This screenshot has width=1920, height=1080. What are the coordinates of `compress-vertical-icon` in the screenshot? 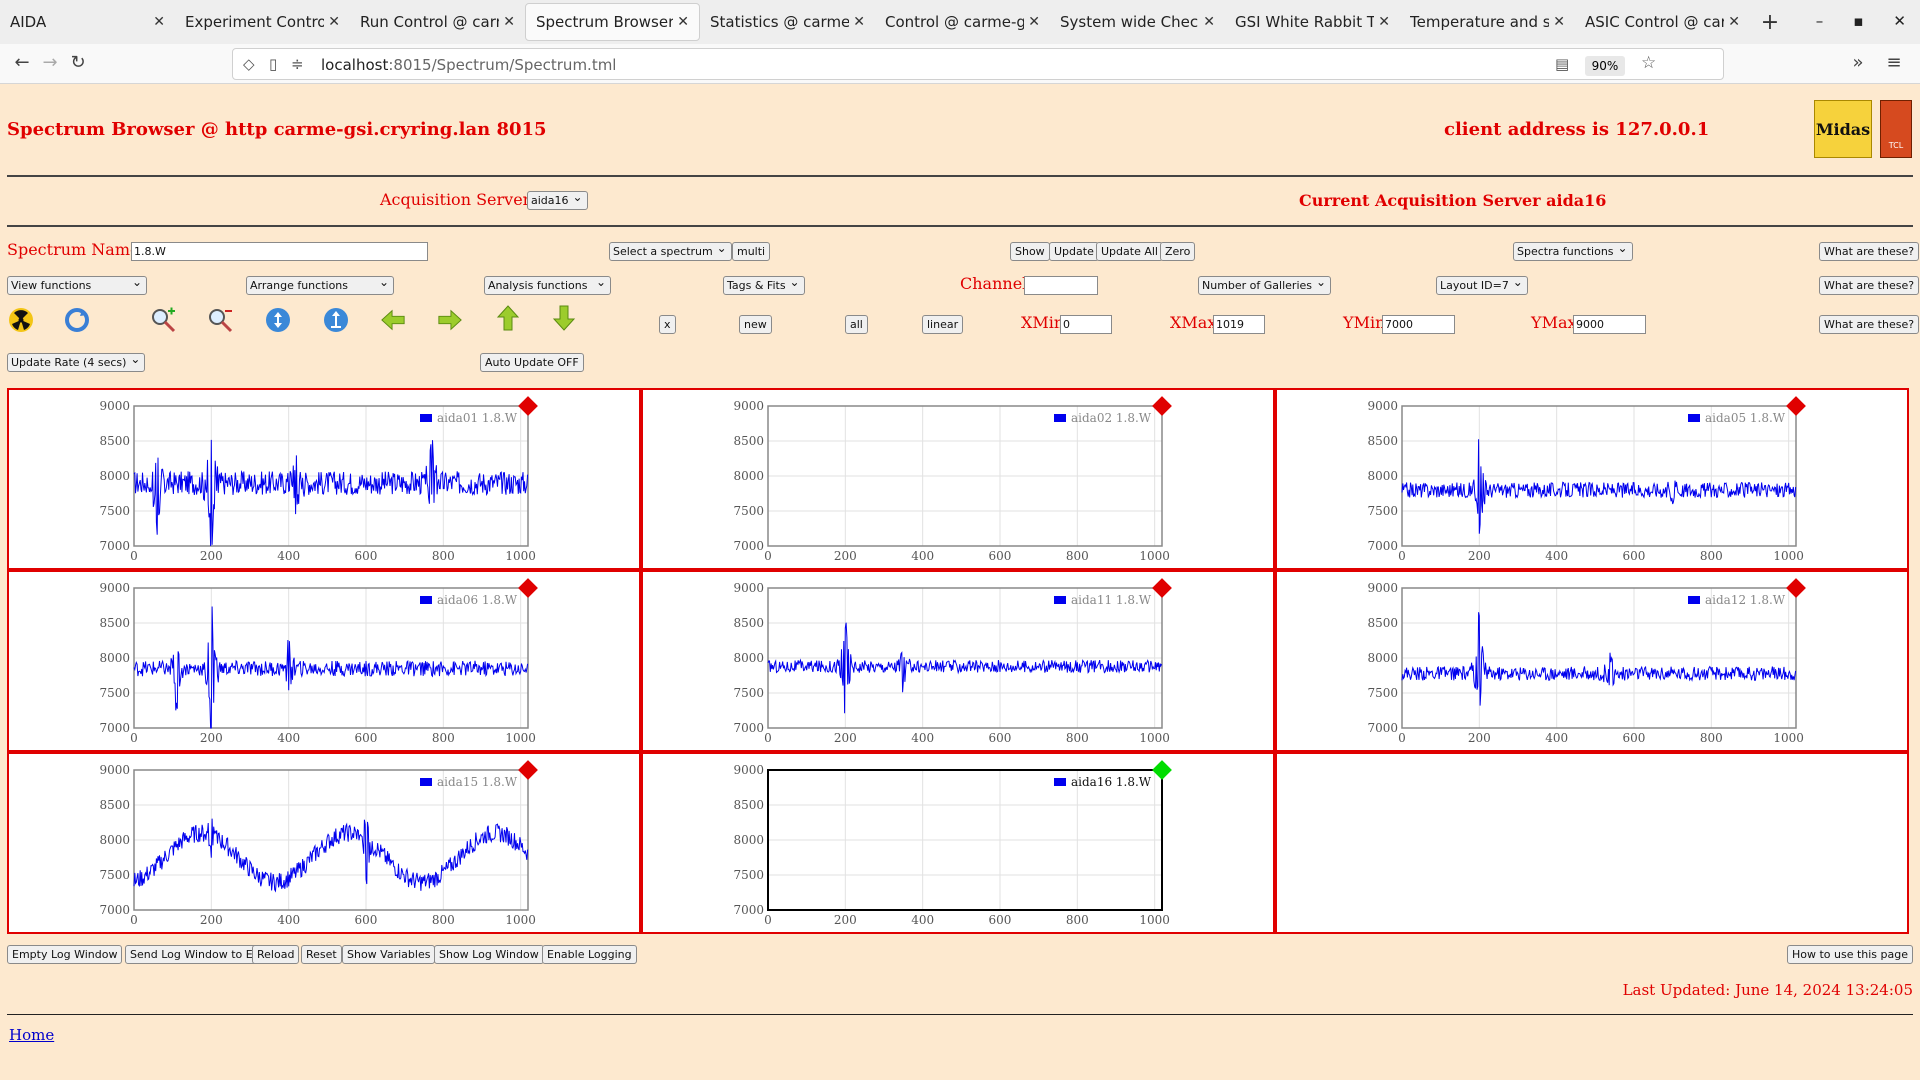 It's located at (336, 320).